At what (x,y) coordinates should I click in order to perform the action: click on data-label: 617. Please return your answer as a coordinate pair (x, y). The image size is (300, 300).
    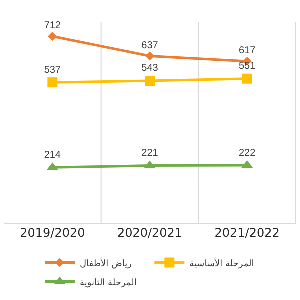
    Looking at the image, I should click on (247, 51).